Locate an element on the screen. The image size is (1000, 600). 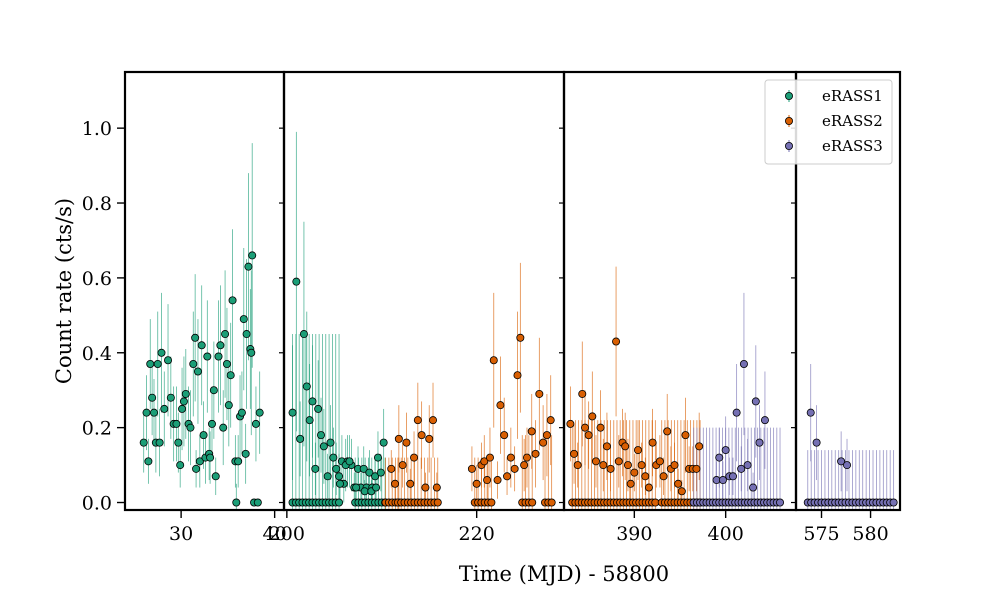
x-tick-label: 200 is located at coordinates (287, 534).